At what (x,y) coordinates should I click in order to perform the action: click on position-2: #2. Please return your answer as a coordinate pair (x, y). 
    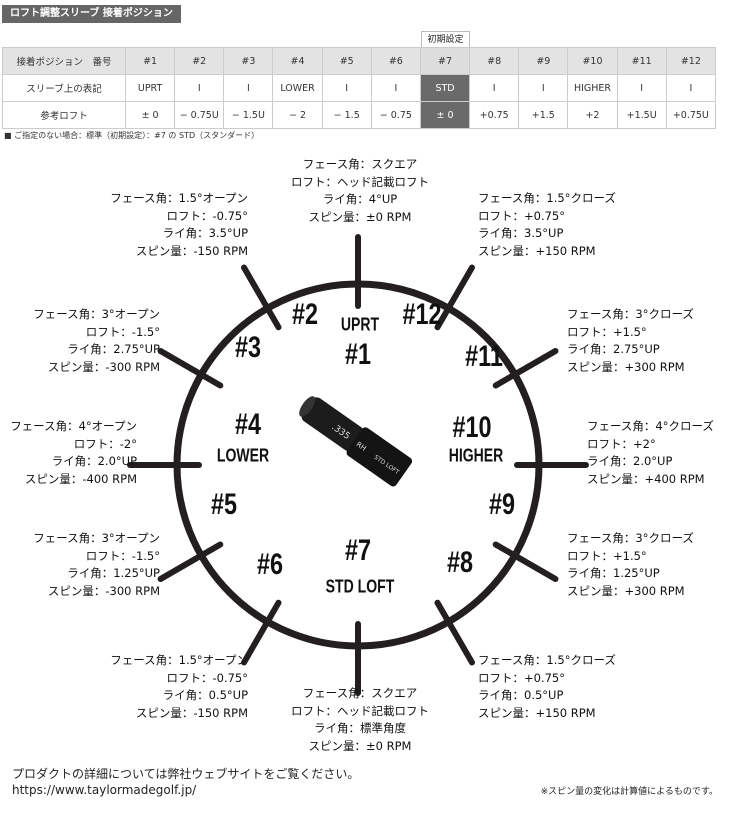
    Looking at the image, I should click on (305, 314).